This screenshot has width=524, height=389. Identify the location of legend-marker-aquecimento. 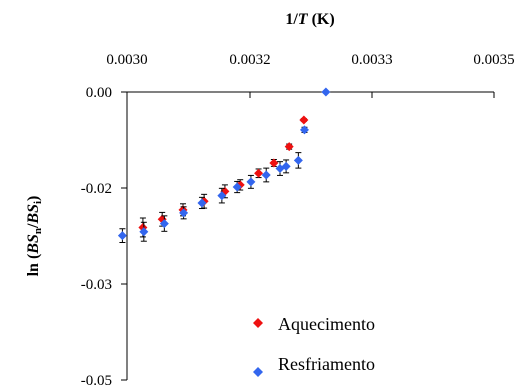
(258, 323).